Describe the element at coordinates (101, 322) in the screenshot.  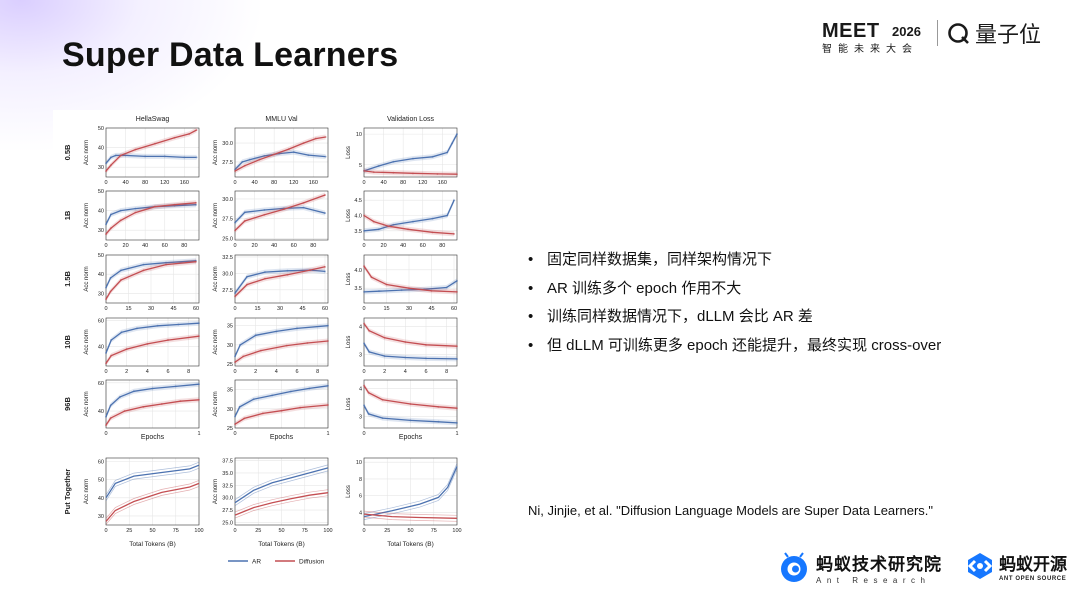
I see `y-tick-label: 60` at that location.